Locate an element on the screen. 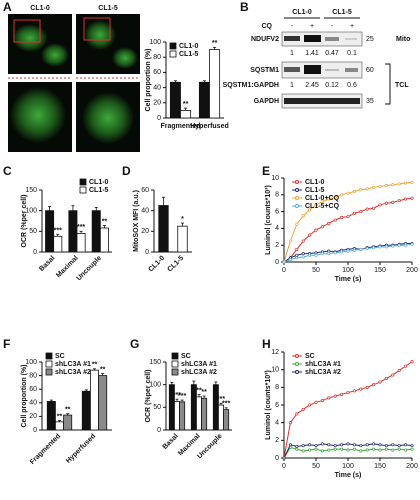  x-tick-label: 200 is located at coordinates (412, 466).